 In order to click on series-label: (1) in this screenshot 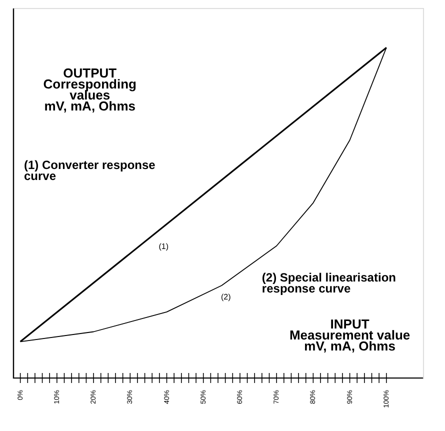, I will do `click(163, 246)`.